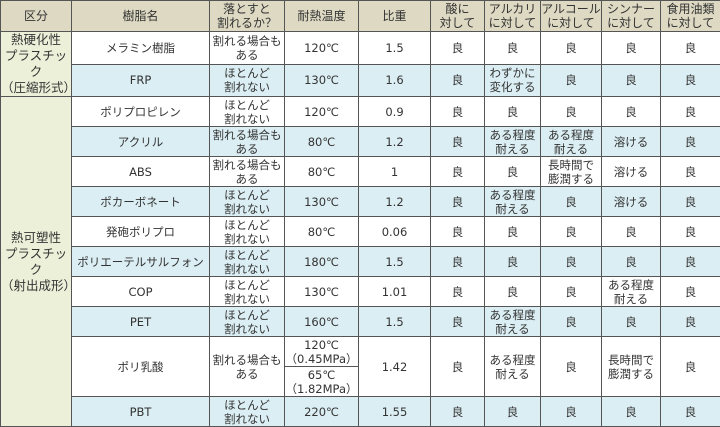  What do you see at coordinates (513, 16) in the screenshot?
I see `header-alkali: アルカリ に対して` at bounding box center [513, 16].